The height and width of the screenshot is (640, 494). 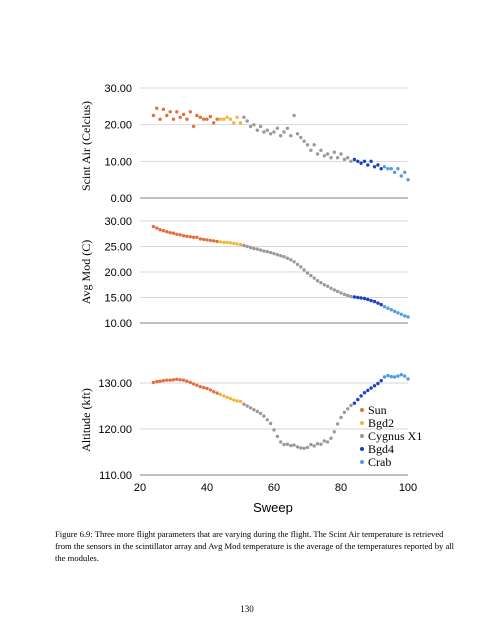 I want to click on altitude-points, so click(x=280, y=411).